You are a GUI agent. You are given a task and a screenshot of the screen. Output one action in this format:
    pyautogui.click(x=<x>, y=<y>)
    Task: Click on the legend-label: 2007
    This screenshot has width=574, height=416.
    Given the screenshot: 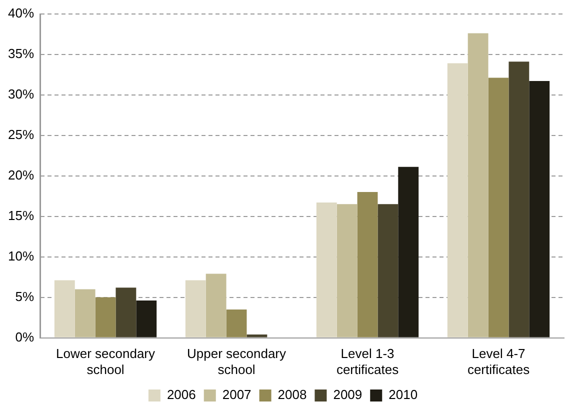 What is the action you would take?
    pyautogui.click(x=237, y=394)
    